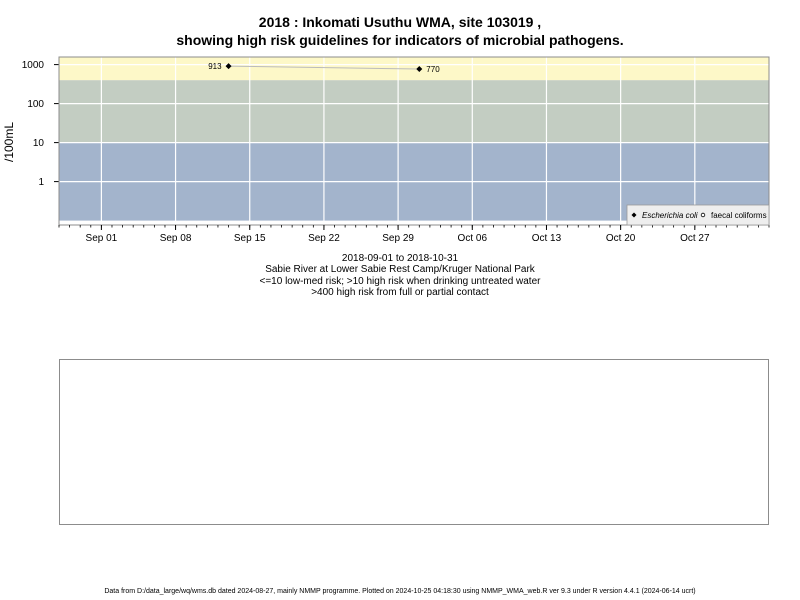 The height and width of the screenshot is (600, 800). What do you see at coordinates (39, 143) in the screenshot?
I see `y-tick-label-1: 10` at bounding box center [39, 143].